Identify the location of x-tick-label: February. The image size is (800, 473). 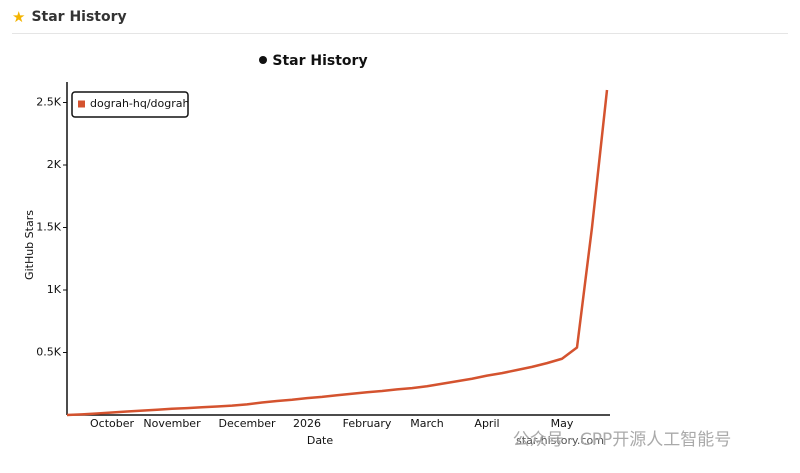
(367, 423).